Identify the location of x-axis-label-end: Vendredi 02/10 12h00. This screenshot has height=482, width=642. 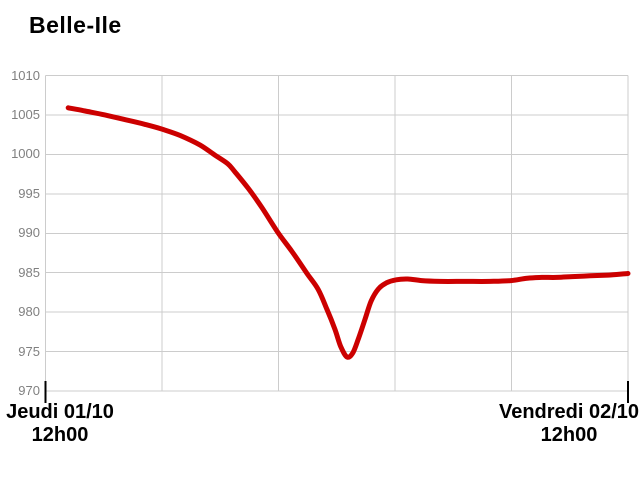
(569, 424).